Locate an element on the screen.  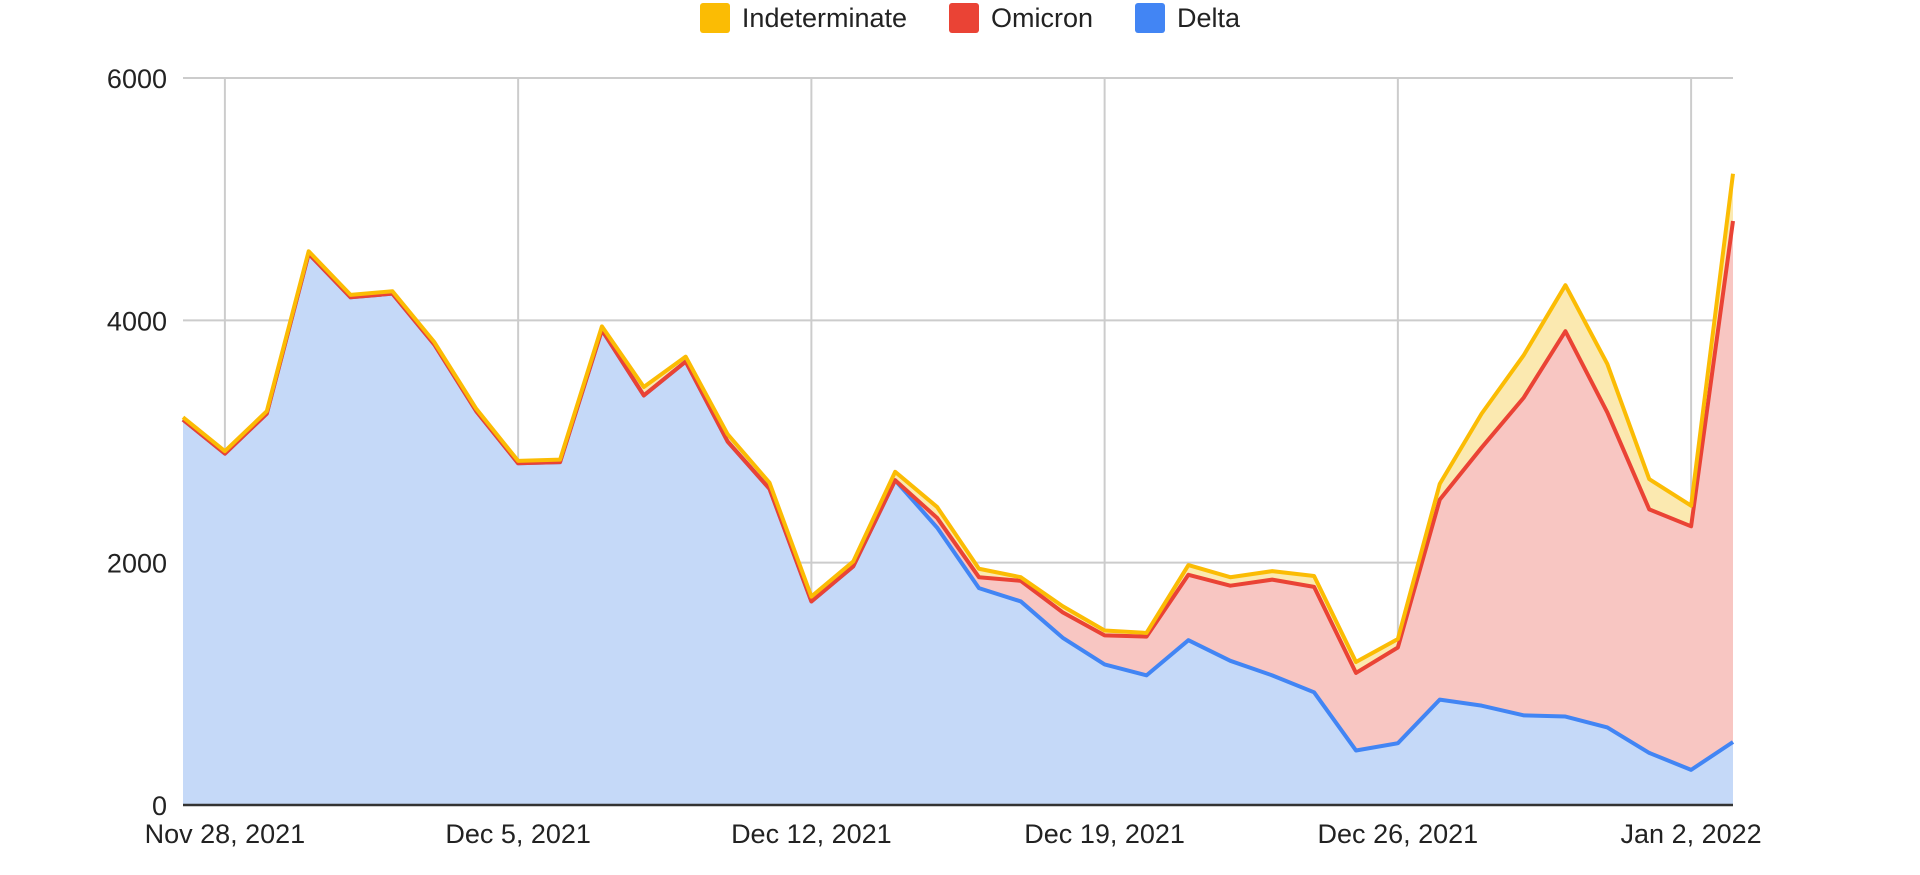
y-tick-label: 4000 is located at coordinates (137, 321).